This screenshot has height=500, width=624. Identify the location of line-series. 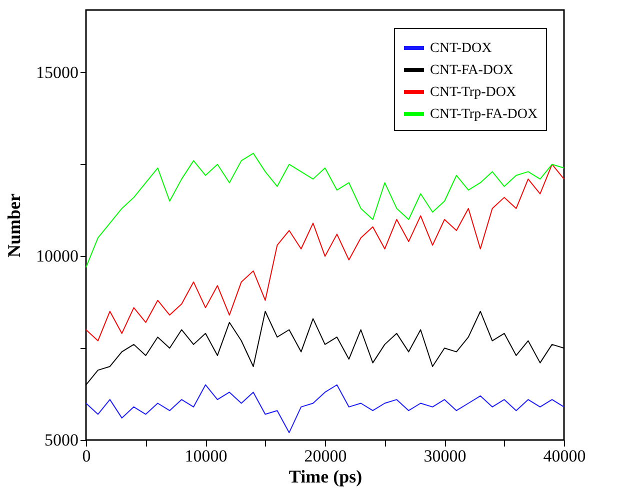
(325, 409).